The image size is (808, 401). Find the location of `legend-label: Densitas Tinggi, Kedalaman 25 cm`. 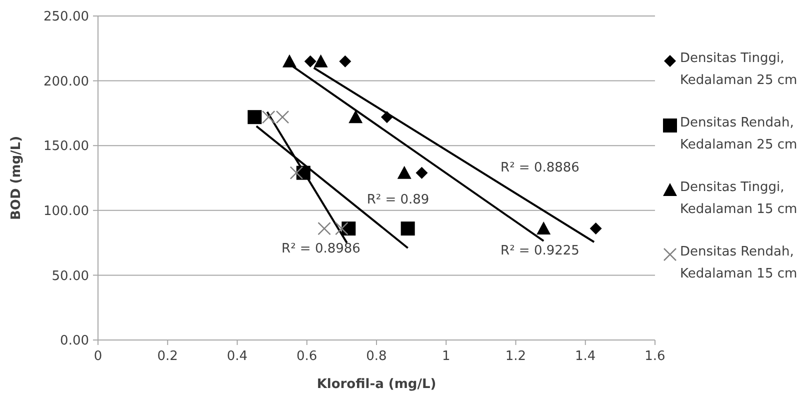

legend-label: Densitas Tinggi, Kedalaman 25 cm is located at coordinates (739, 69).